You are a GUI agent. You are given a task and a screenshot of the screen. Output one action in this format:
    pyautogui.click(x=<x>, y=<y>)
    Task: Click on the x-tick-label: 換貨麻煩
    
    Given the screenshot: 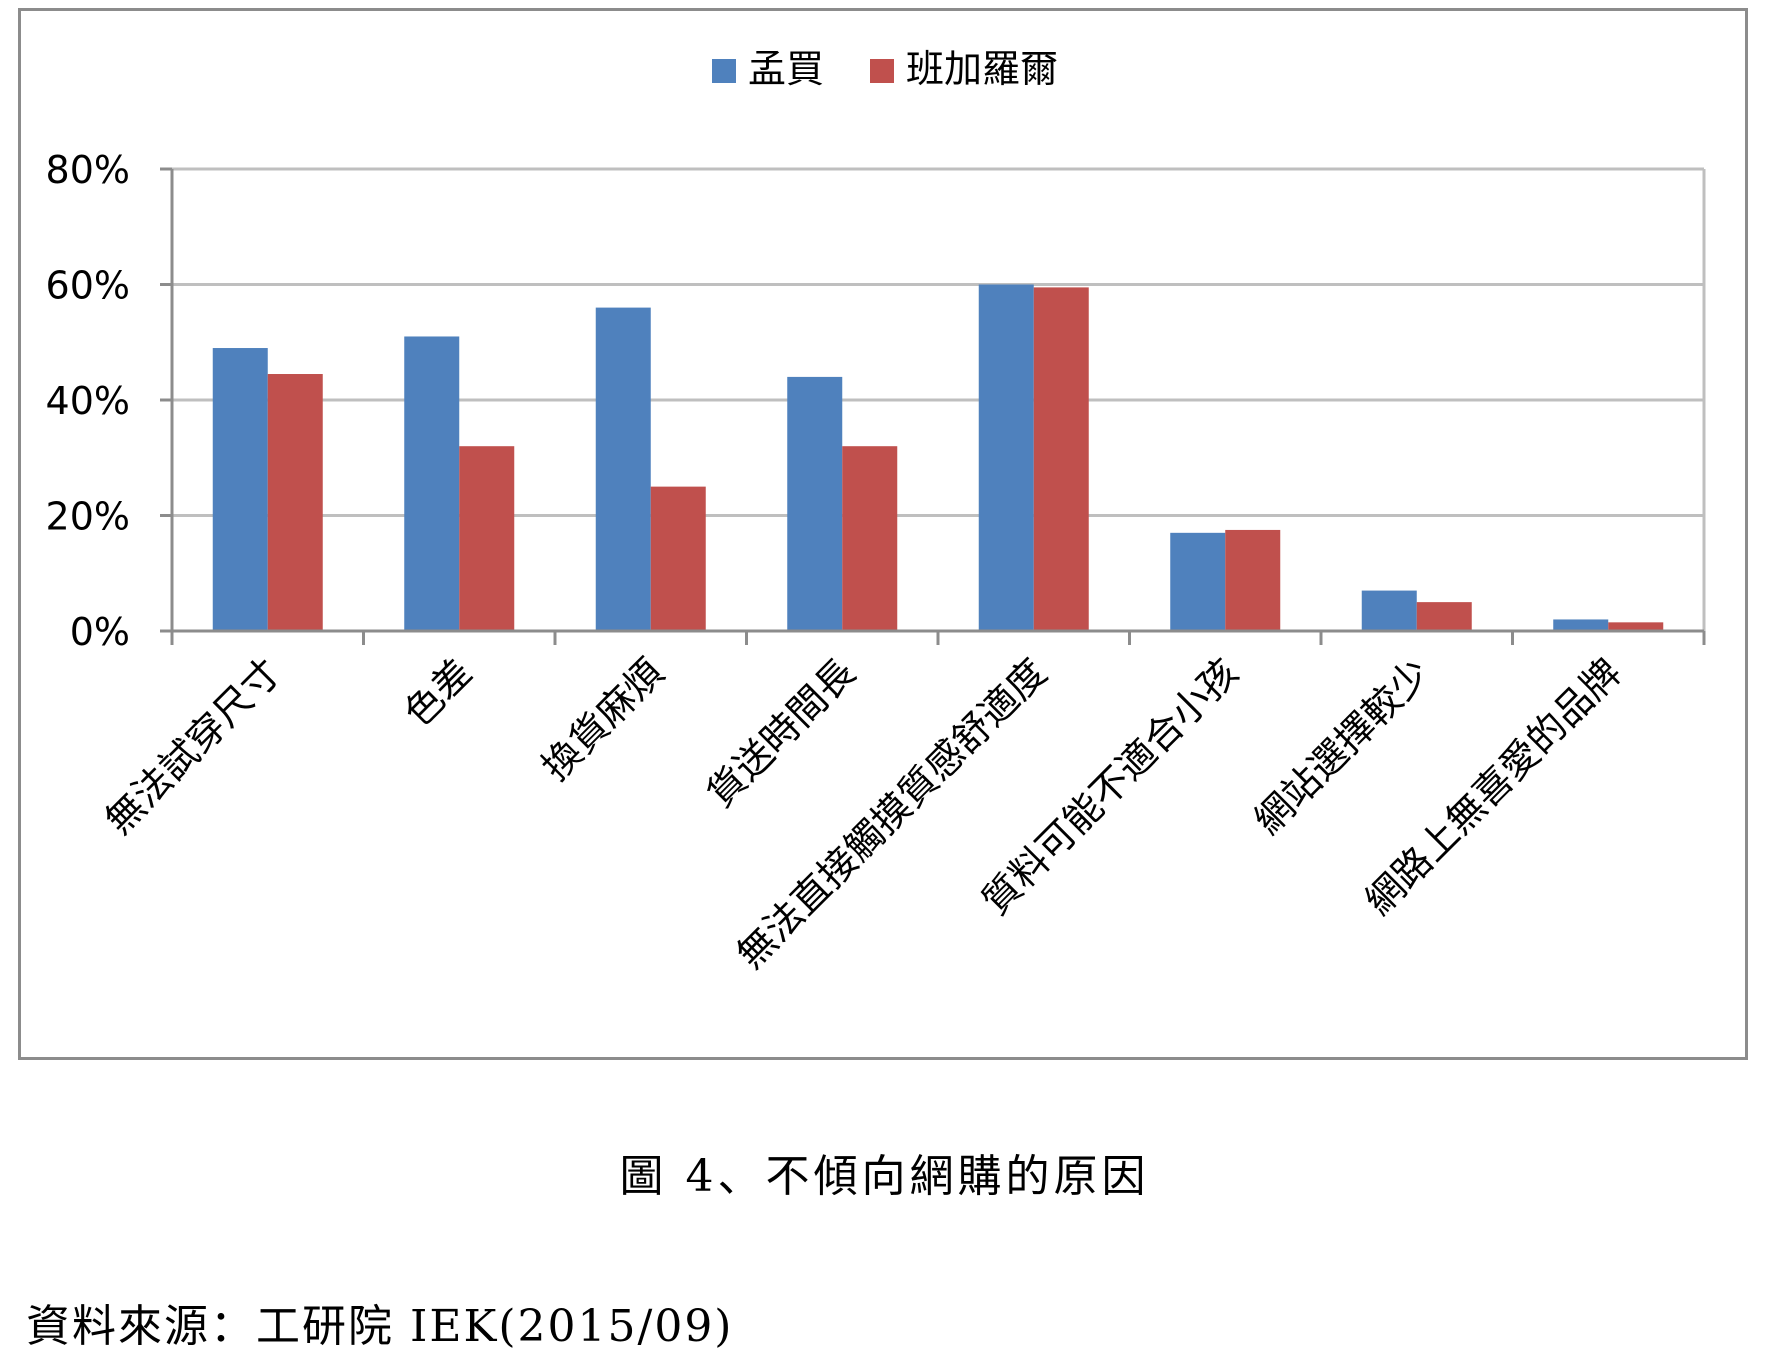 What is the action you would take?
    pyautogui.click(x=603, y=719)
    